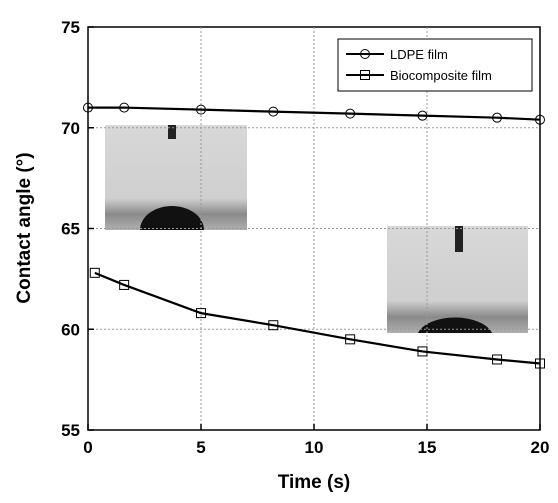 The width and height of the screenshot is (558, 503). What do you see at coordinates (200, 447) in the screenshot?
I see `x-tick-label: 5` at bounding box center [200, 447].